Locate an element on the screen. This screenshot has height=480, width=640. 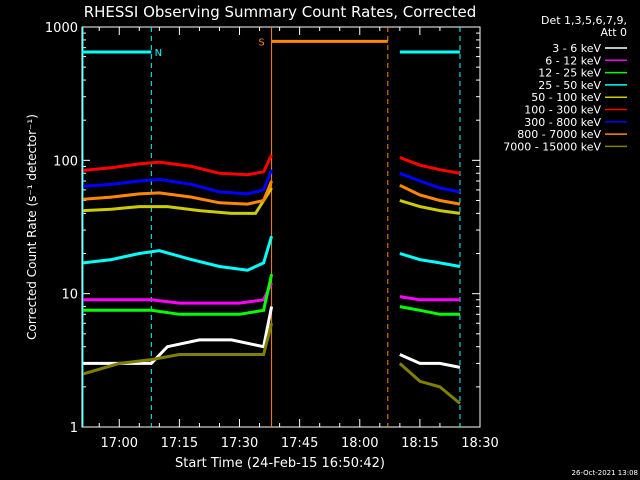
marker-label: N is located at coordinates (158, 53).